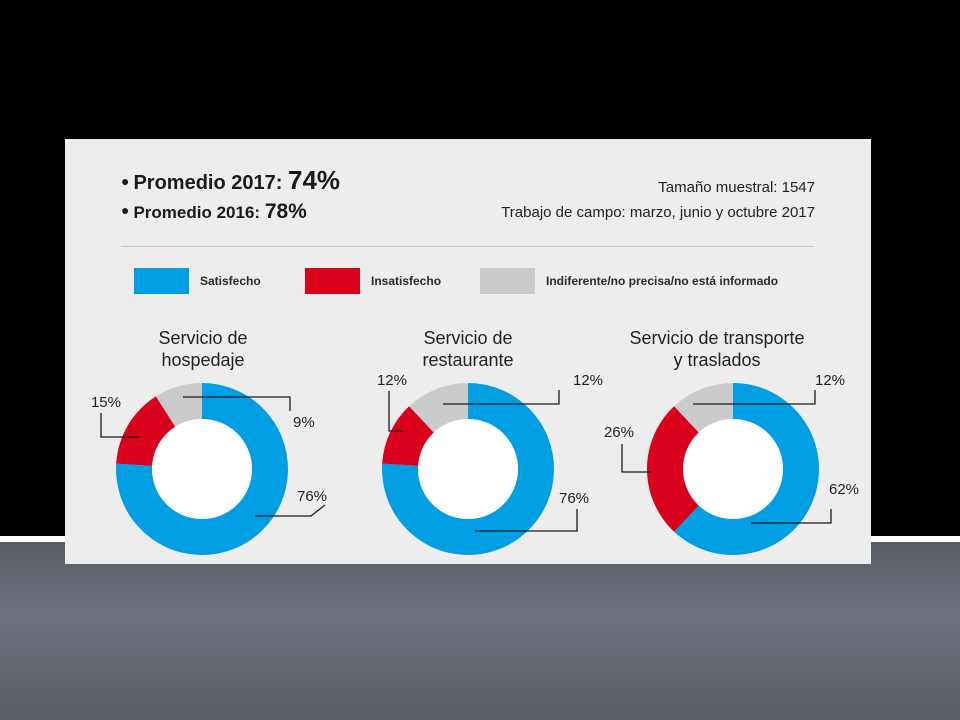 The height and width of the screenshot is (720, 960). Describe the element at coordinates (467, 246) in the screenshot. I see `header-divider` at that location.